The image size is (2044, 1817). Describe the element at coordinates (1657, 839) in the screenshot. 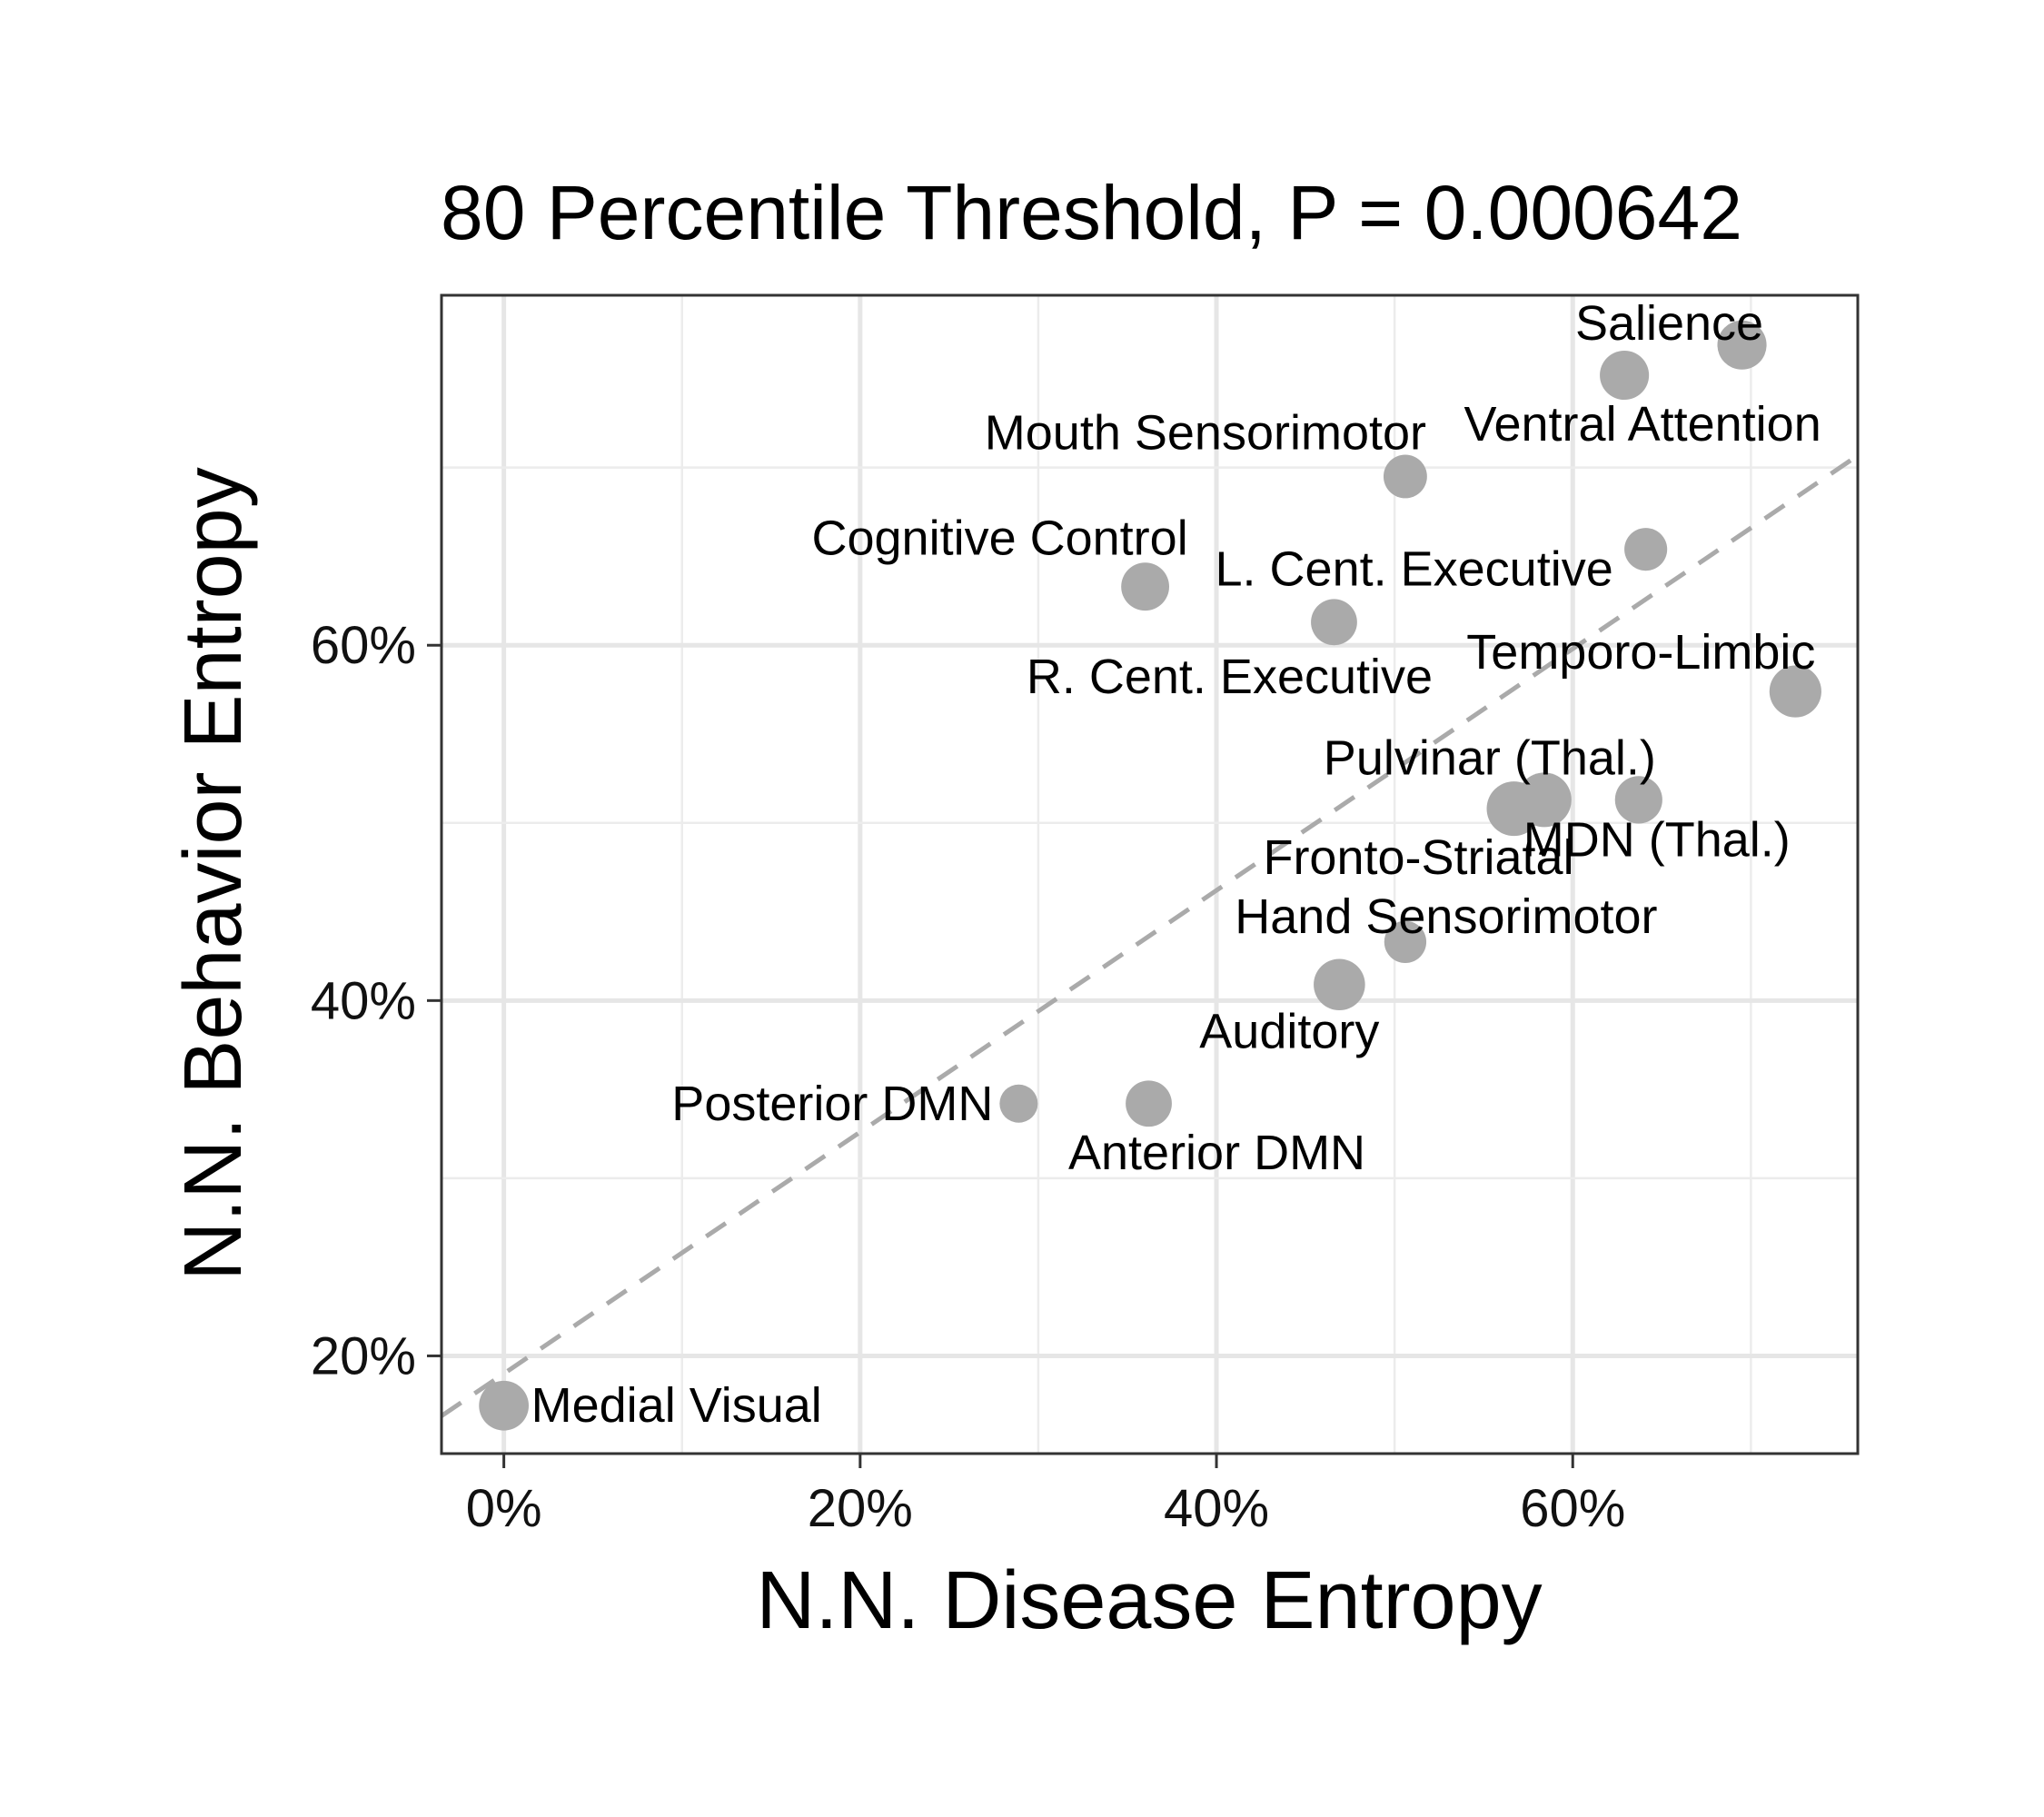

I see `point-label: MDN (Thal.)` at that location.